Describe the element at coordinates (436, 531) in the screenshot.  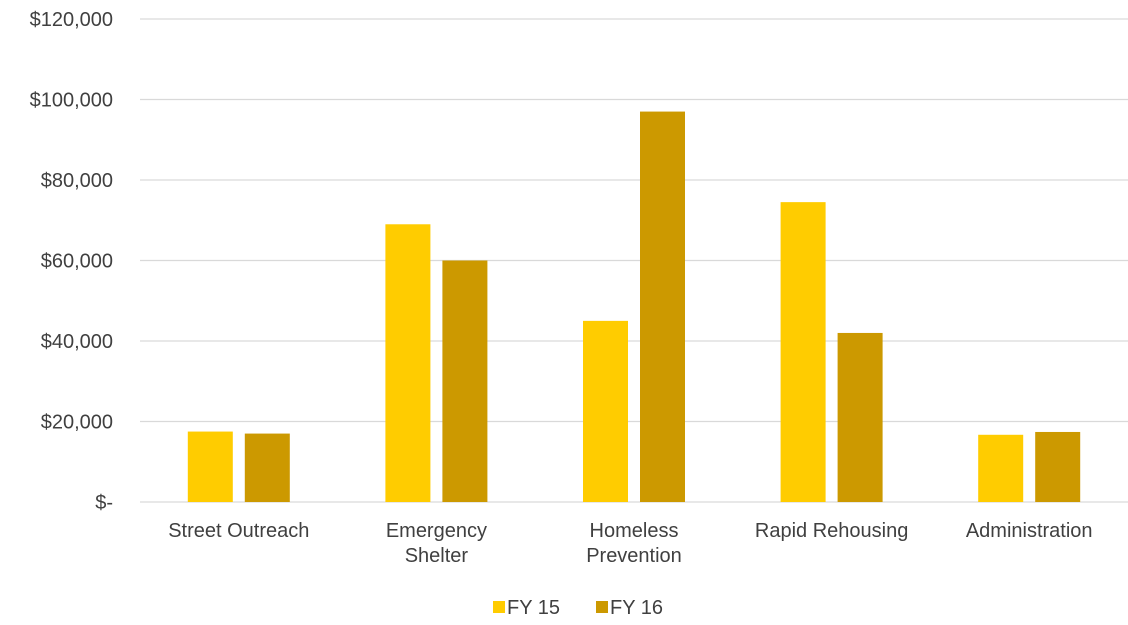
I see `x-category-label-line: Emergency` at that location.